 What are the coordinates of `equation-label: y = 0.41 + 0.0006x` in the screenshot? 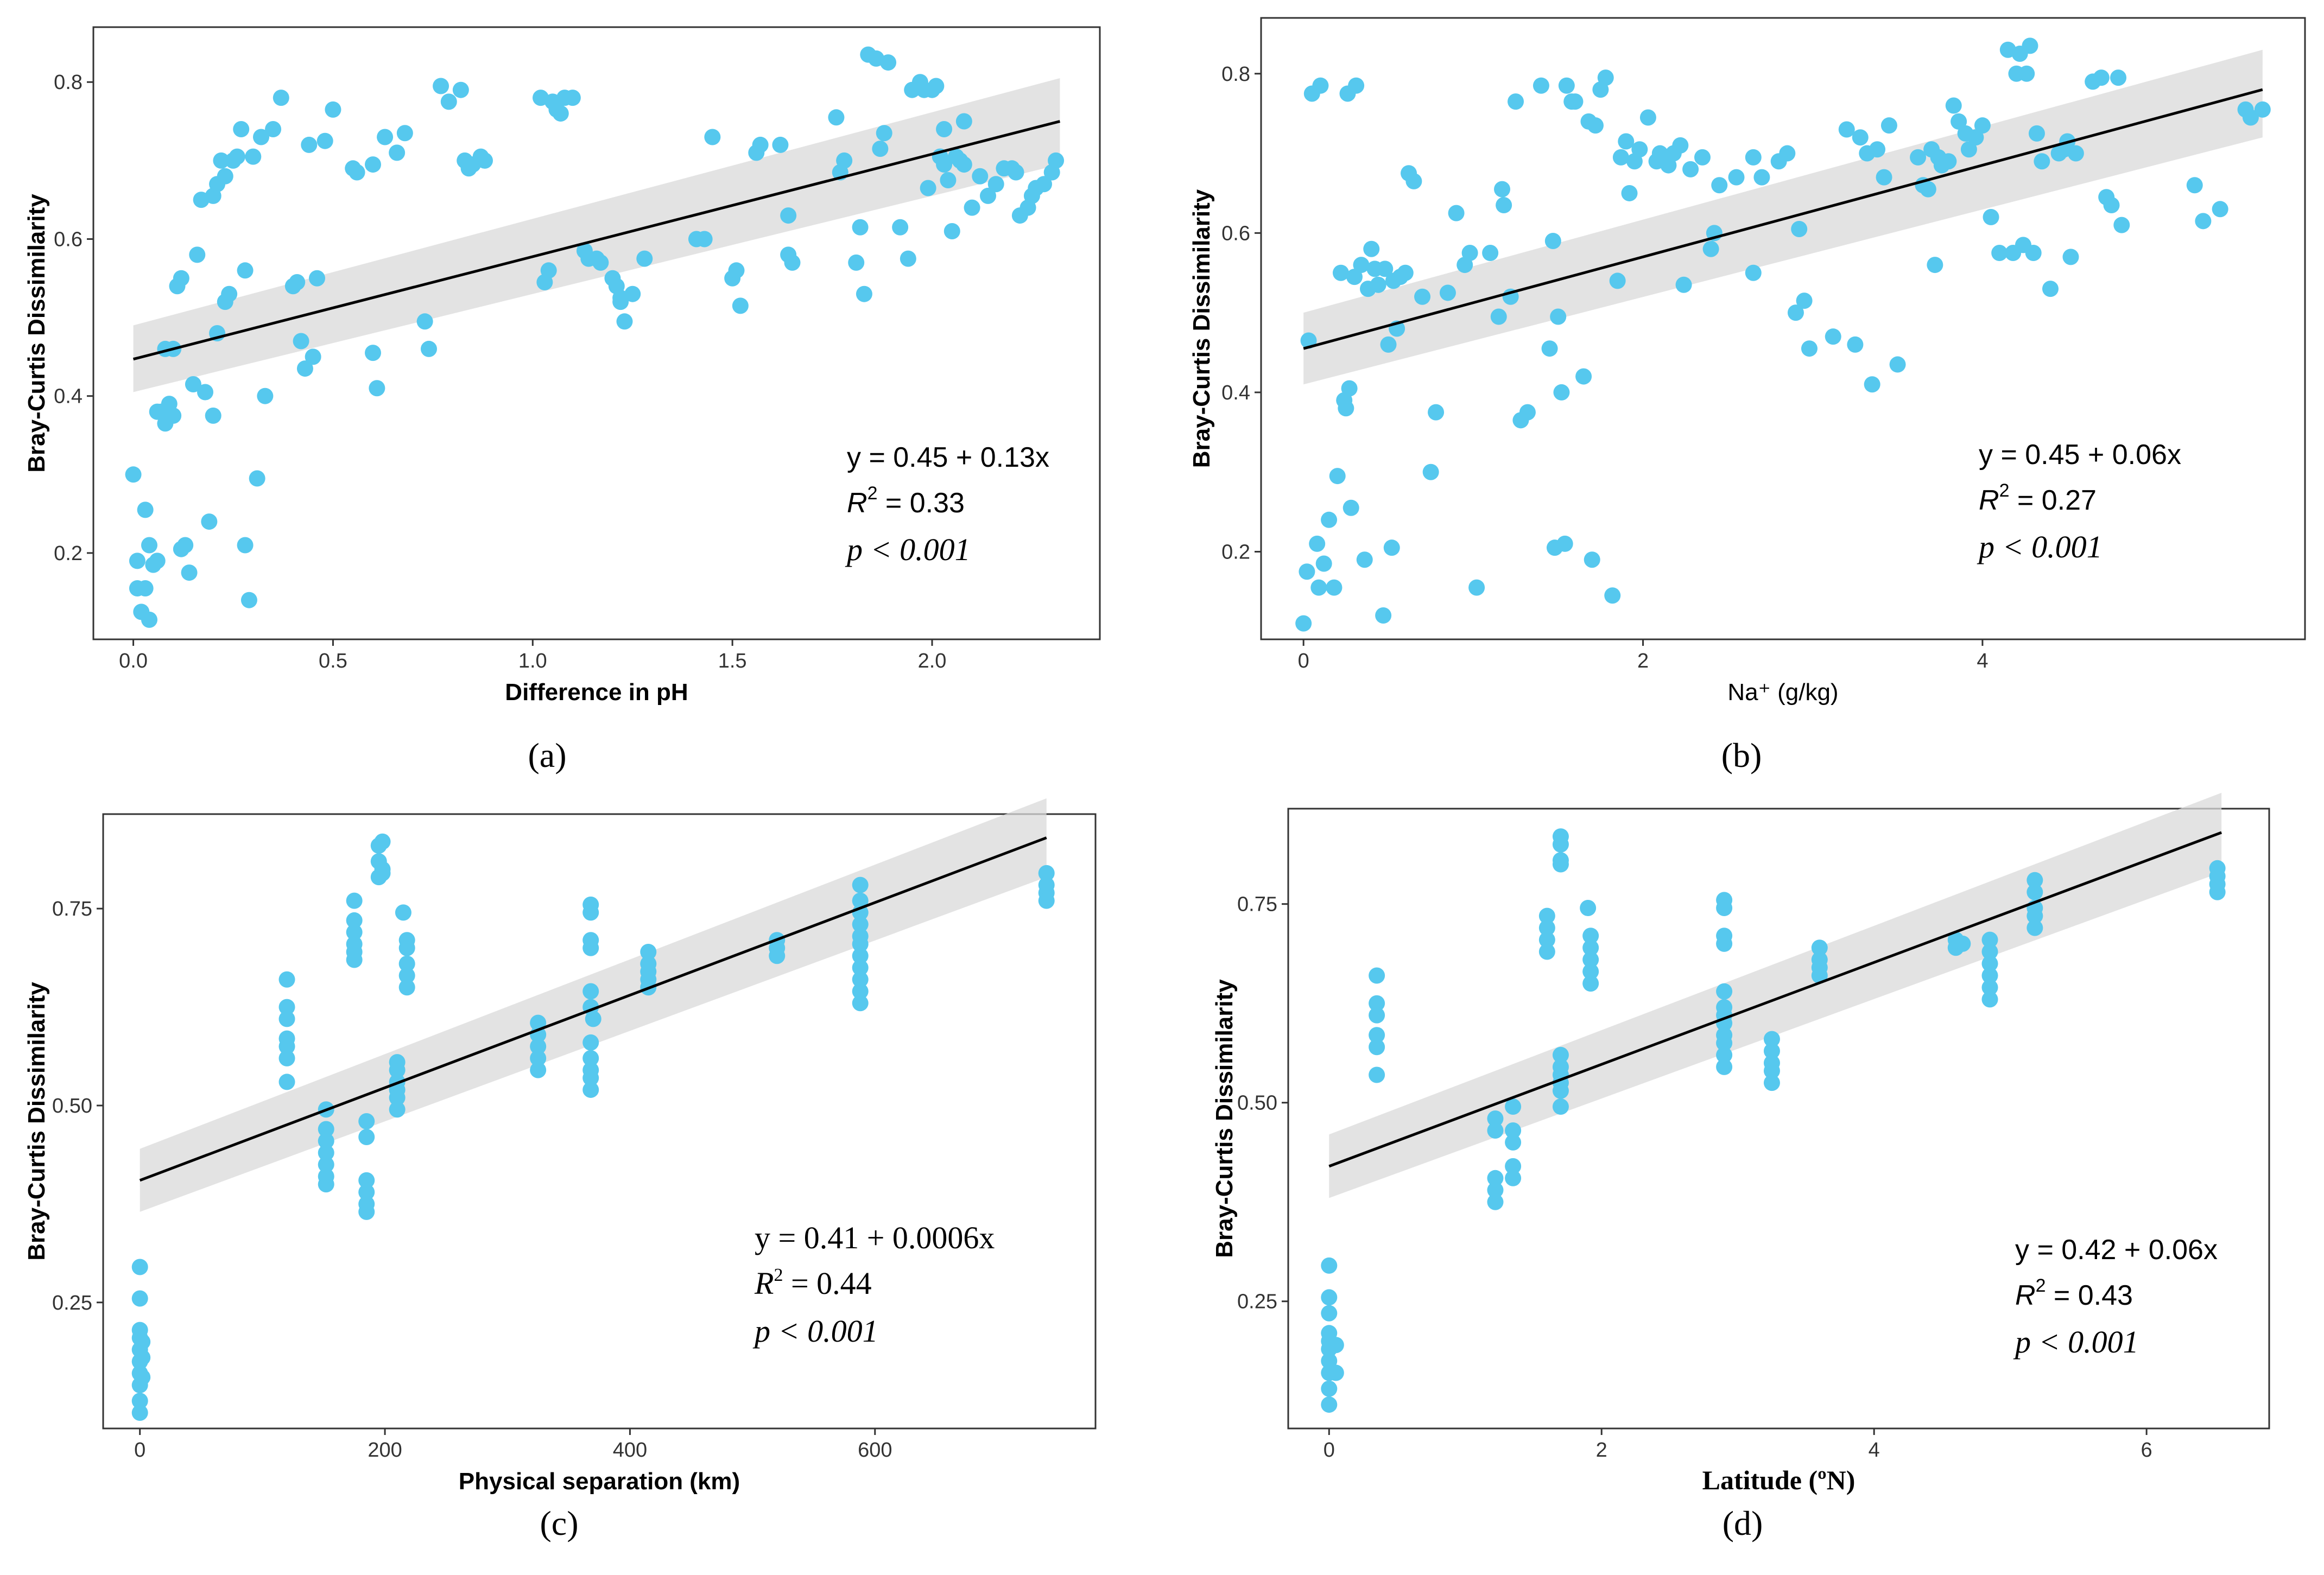 It's located at (875, 1237).